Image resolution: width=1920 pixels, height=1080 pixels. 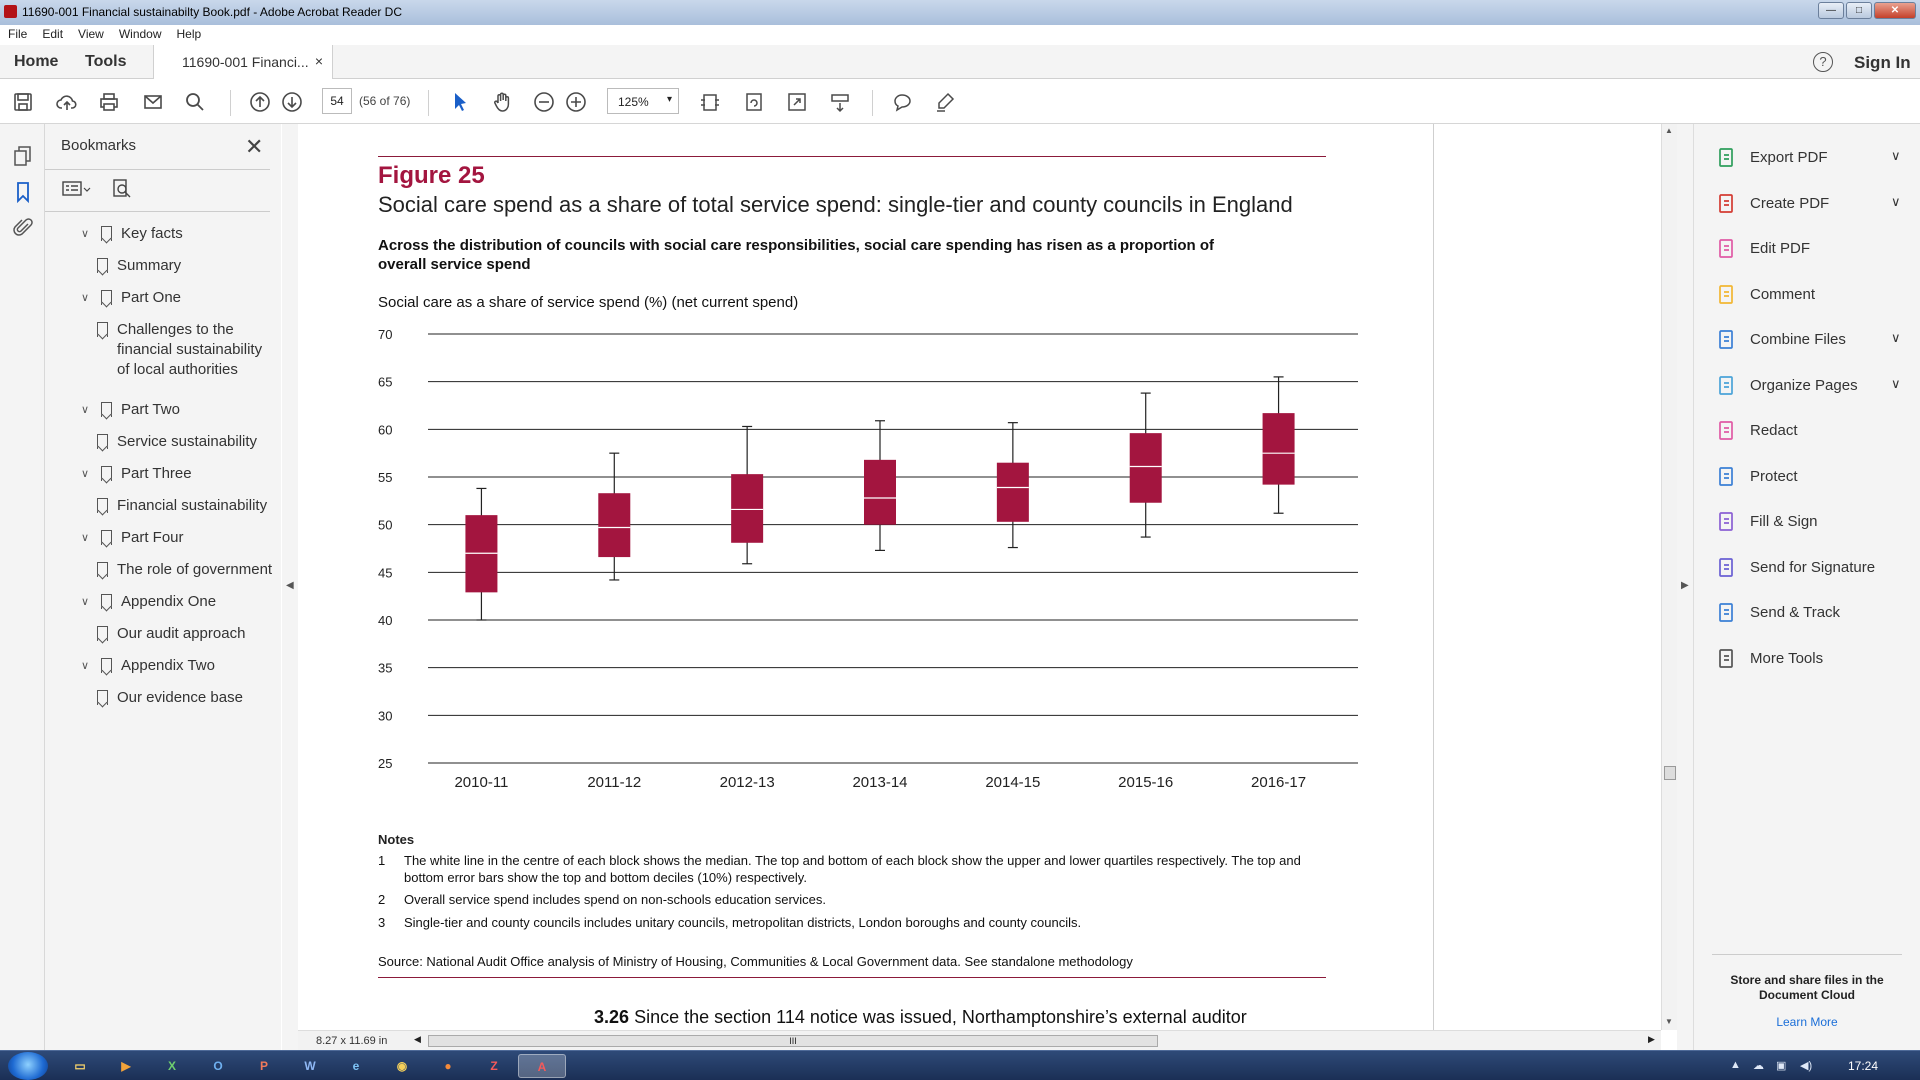 I want to click on vertical-scroll-thumb, so click(x=1670, y=773).